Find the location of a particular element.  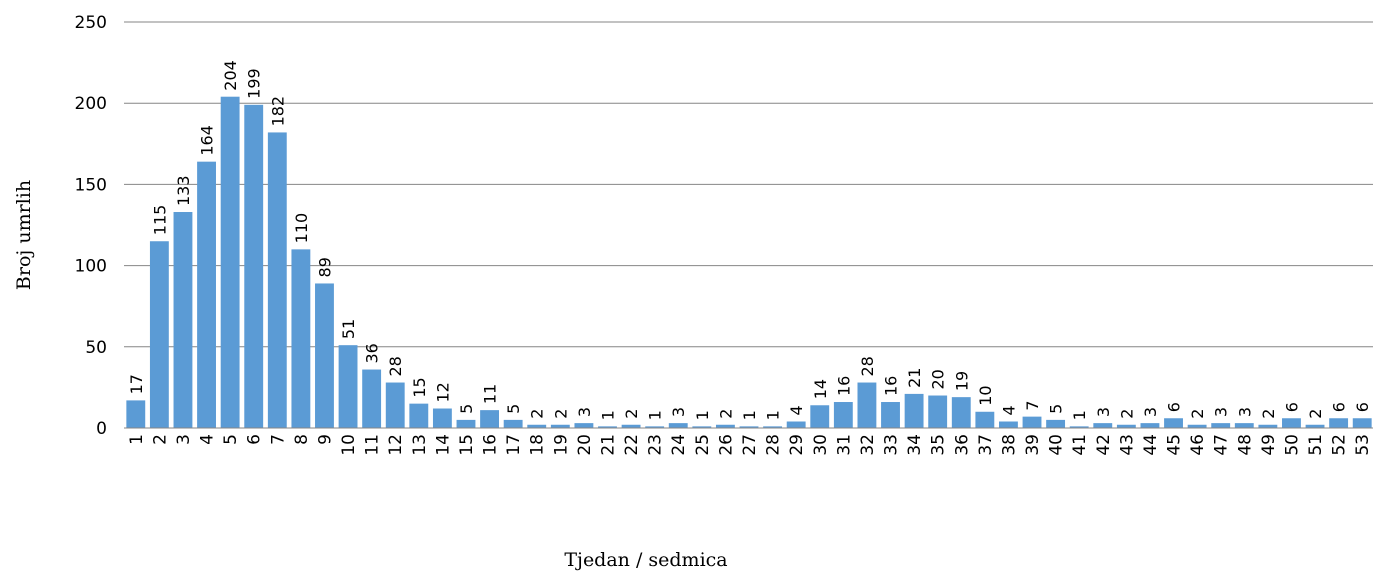

x-tick-label: 21 is located at coordinates (608, 445).